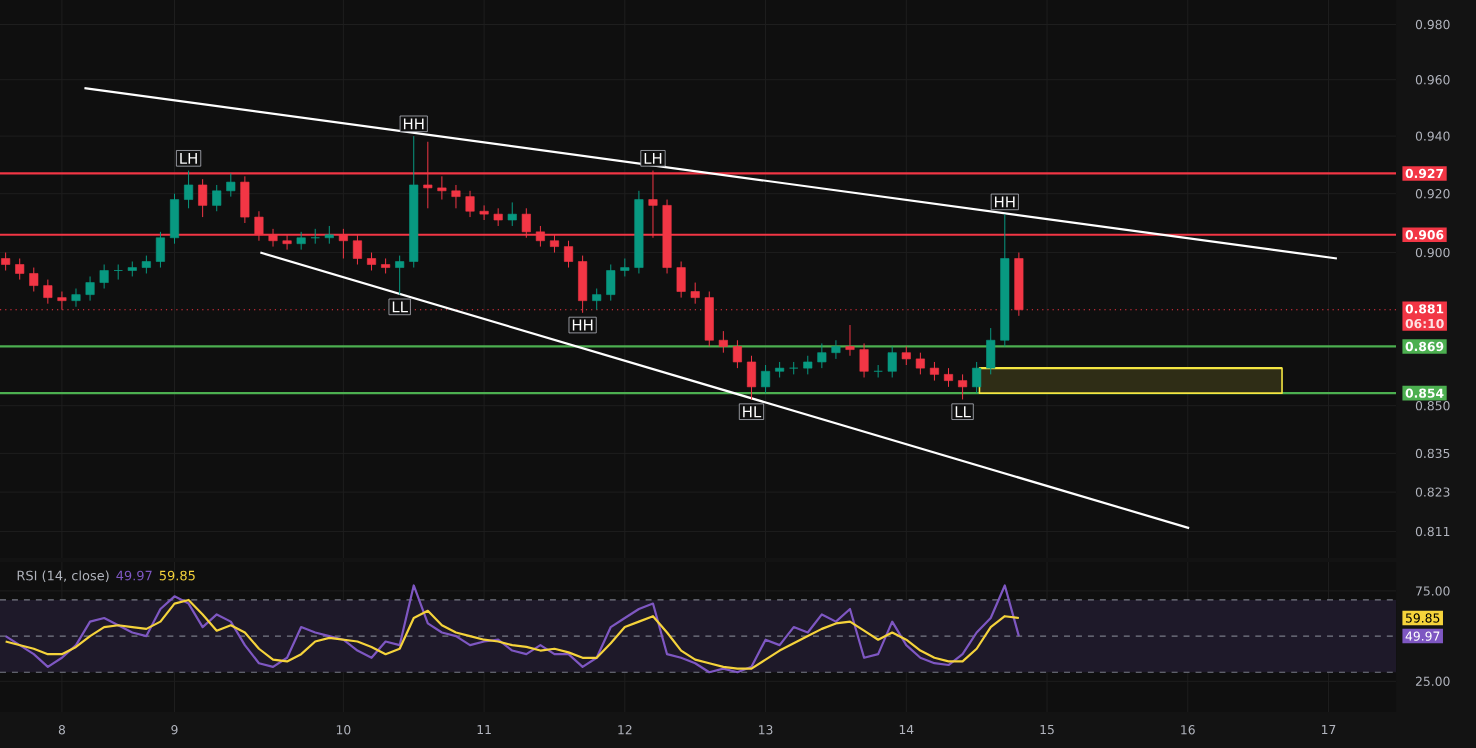 The width and height of the screenshot is (1476, 748). Describe the element at coordinates (174, 730) in the screenshot. I see `x-tick-label: 9` at that location.